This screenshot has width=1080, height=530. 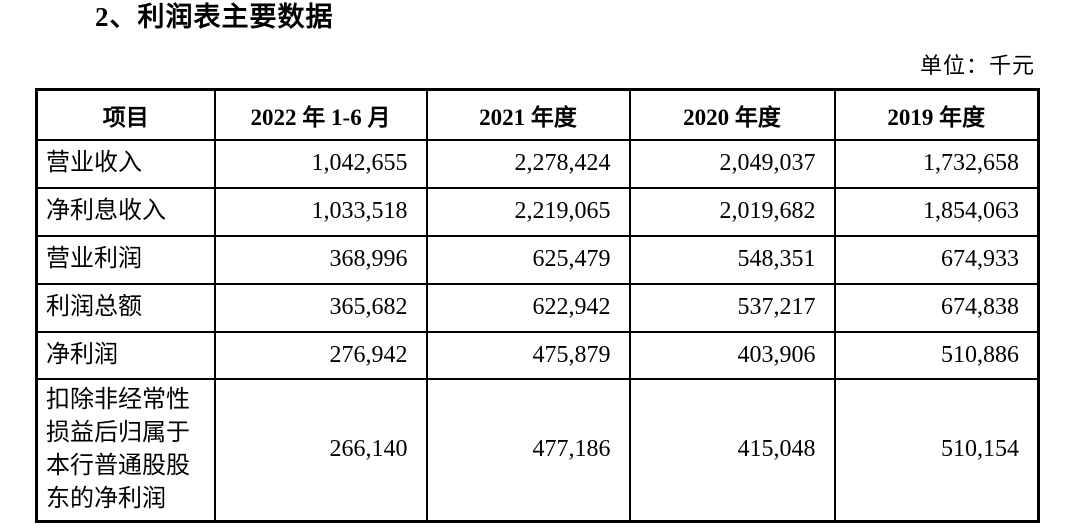 What do you see at coordinates (977, 65) in the screenshot?
I see `unit-label: 单位：千元` at bounding box center [977, 65].